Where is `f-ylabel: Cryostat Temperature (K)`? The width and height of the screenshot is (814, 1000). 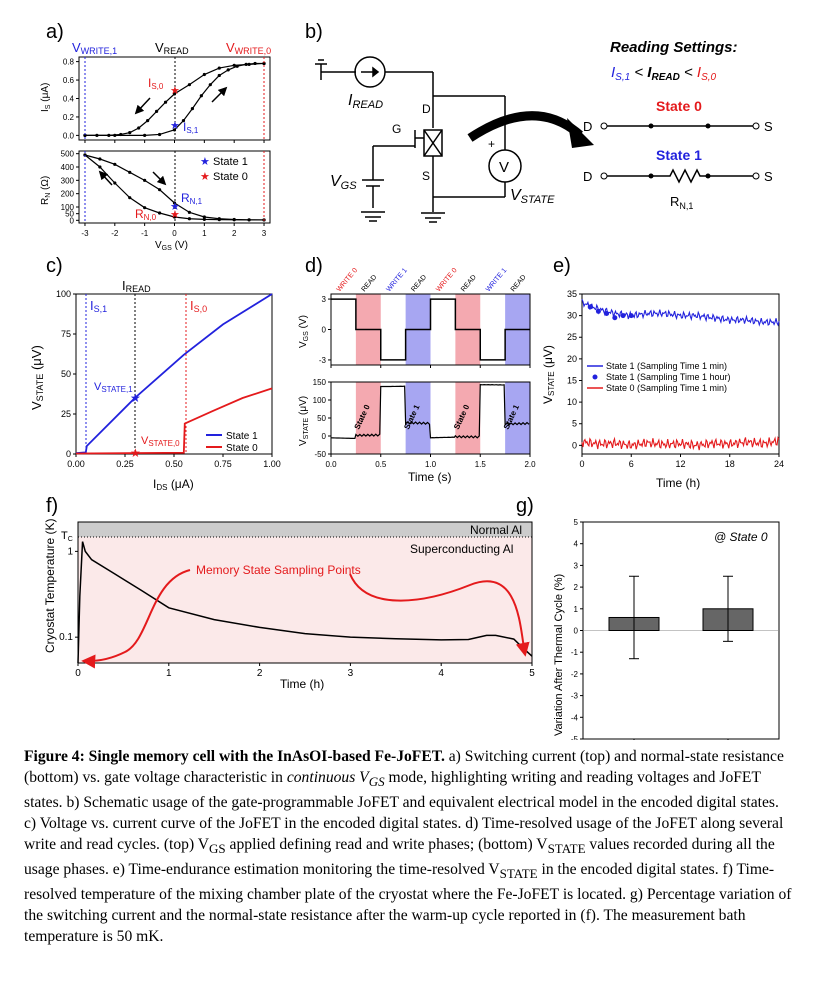
f-ylabel: Cryostat Temperature (K) is located at coordinates (50, 586).